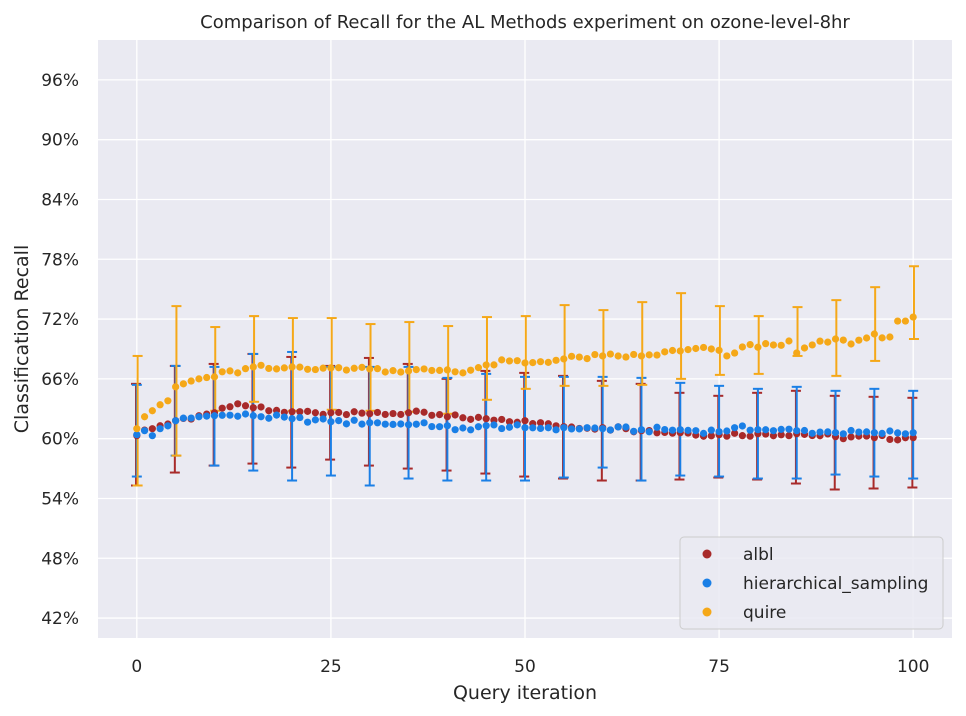  What do you see at coordinates (758, 555) in the screenshot?
I see `legend-label-albl: albl` at bounding box center [758, 555].